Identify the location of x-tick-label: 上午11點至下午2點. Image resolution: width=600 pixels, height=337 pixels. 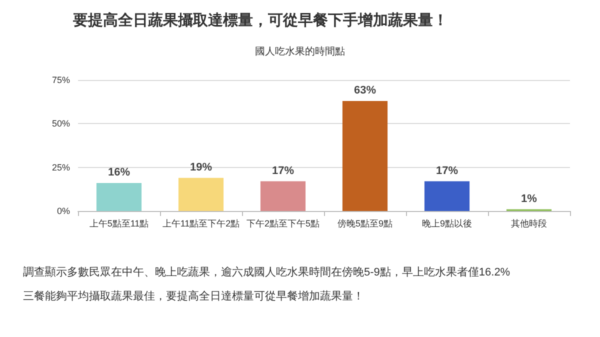
(201, 223).